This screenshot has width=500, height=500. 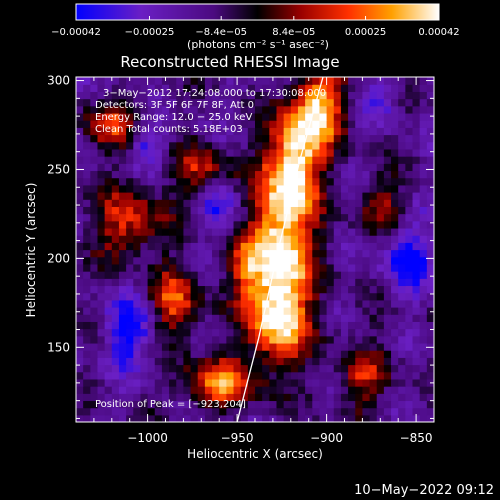 I want to click on x-tick-label: −1000, so click(x=147, y=438).